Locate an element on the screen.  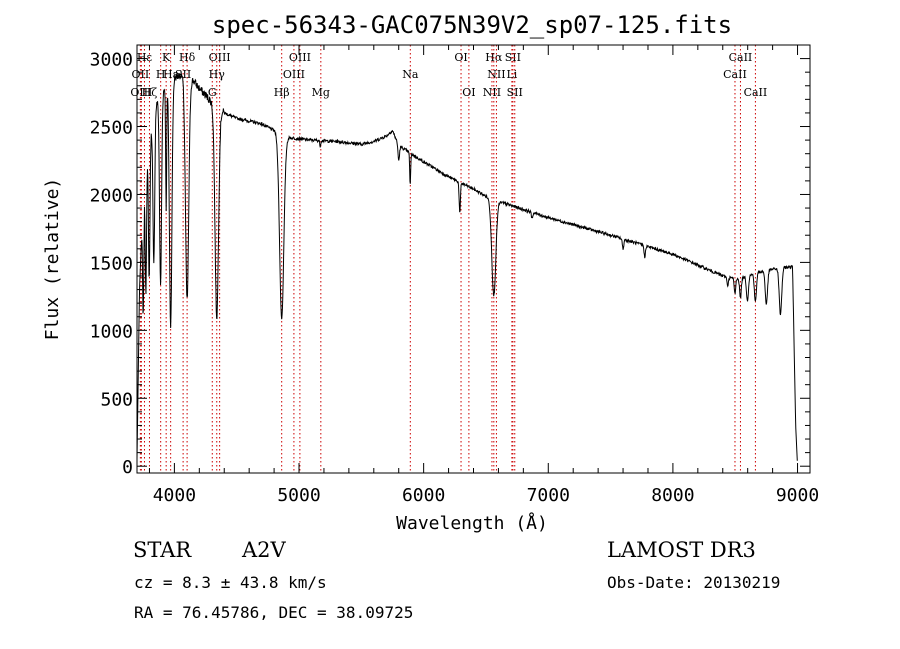
y-tick-label: 3000 is located at coordinates (111, 60).